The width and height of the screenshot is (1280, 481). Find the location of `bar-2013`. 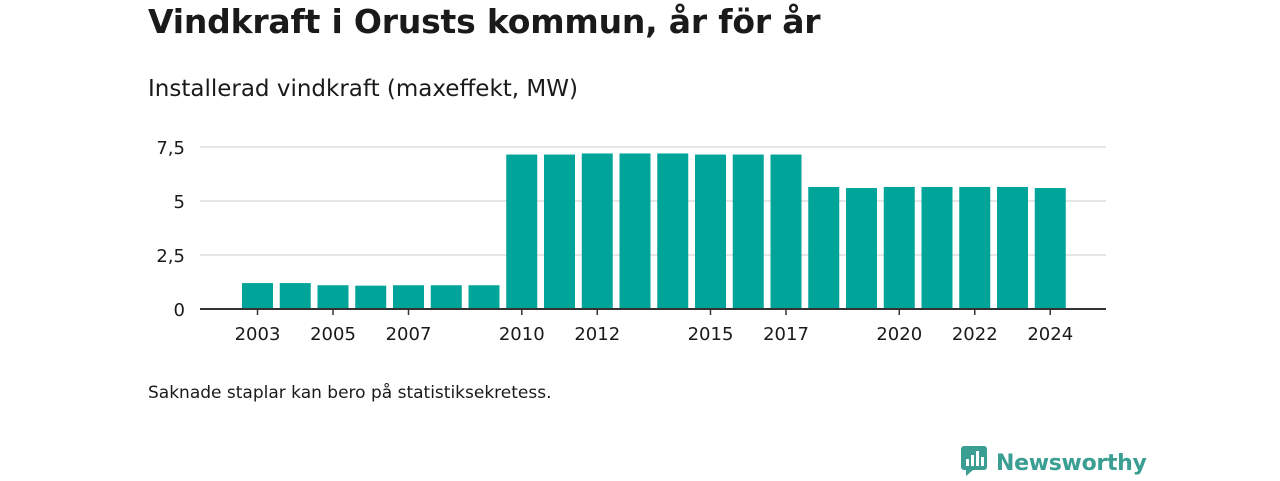

bar-2013 is located at coordinates (635, 231).